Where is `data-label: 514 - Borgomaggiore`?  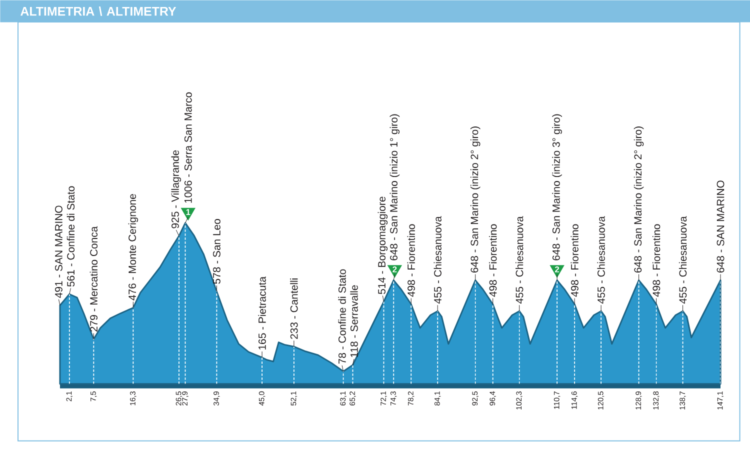
data-label: 514 - Borgomaggiore is located at coordinates (383, 245).